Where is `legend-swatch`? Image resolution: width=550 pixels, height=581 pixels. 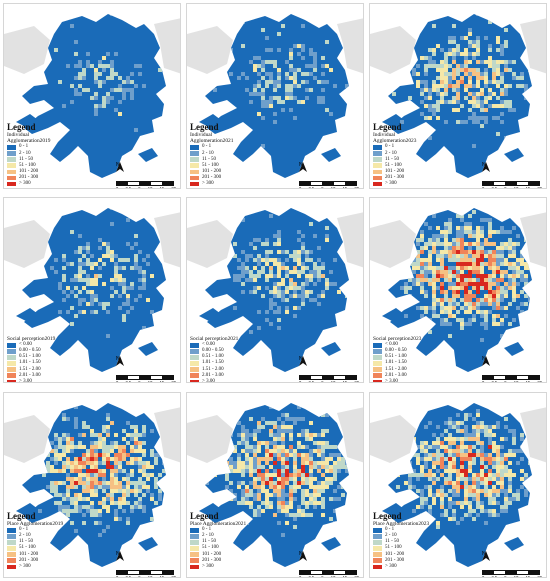
legend-swatch is located at coordinates (377, 351).